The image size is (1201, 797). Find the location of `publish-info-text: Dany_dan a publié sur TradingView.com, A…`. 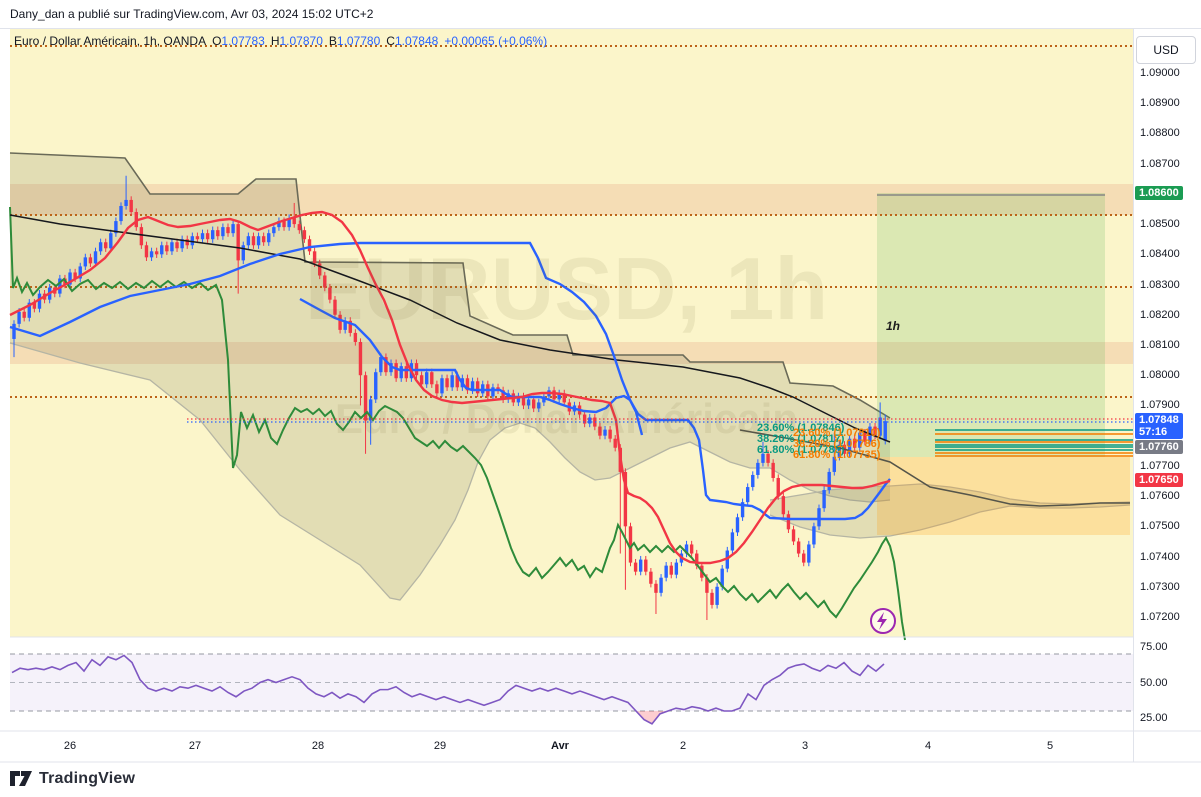

publish-info-text: Dany_dan a publié sur TradingView.com, A… is located at coordinates (192, 14).